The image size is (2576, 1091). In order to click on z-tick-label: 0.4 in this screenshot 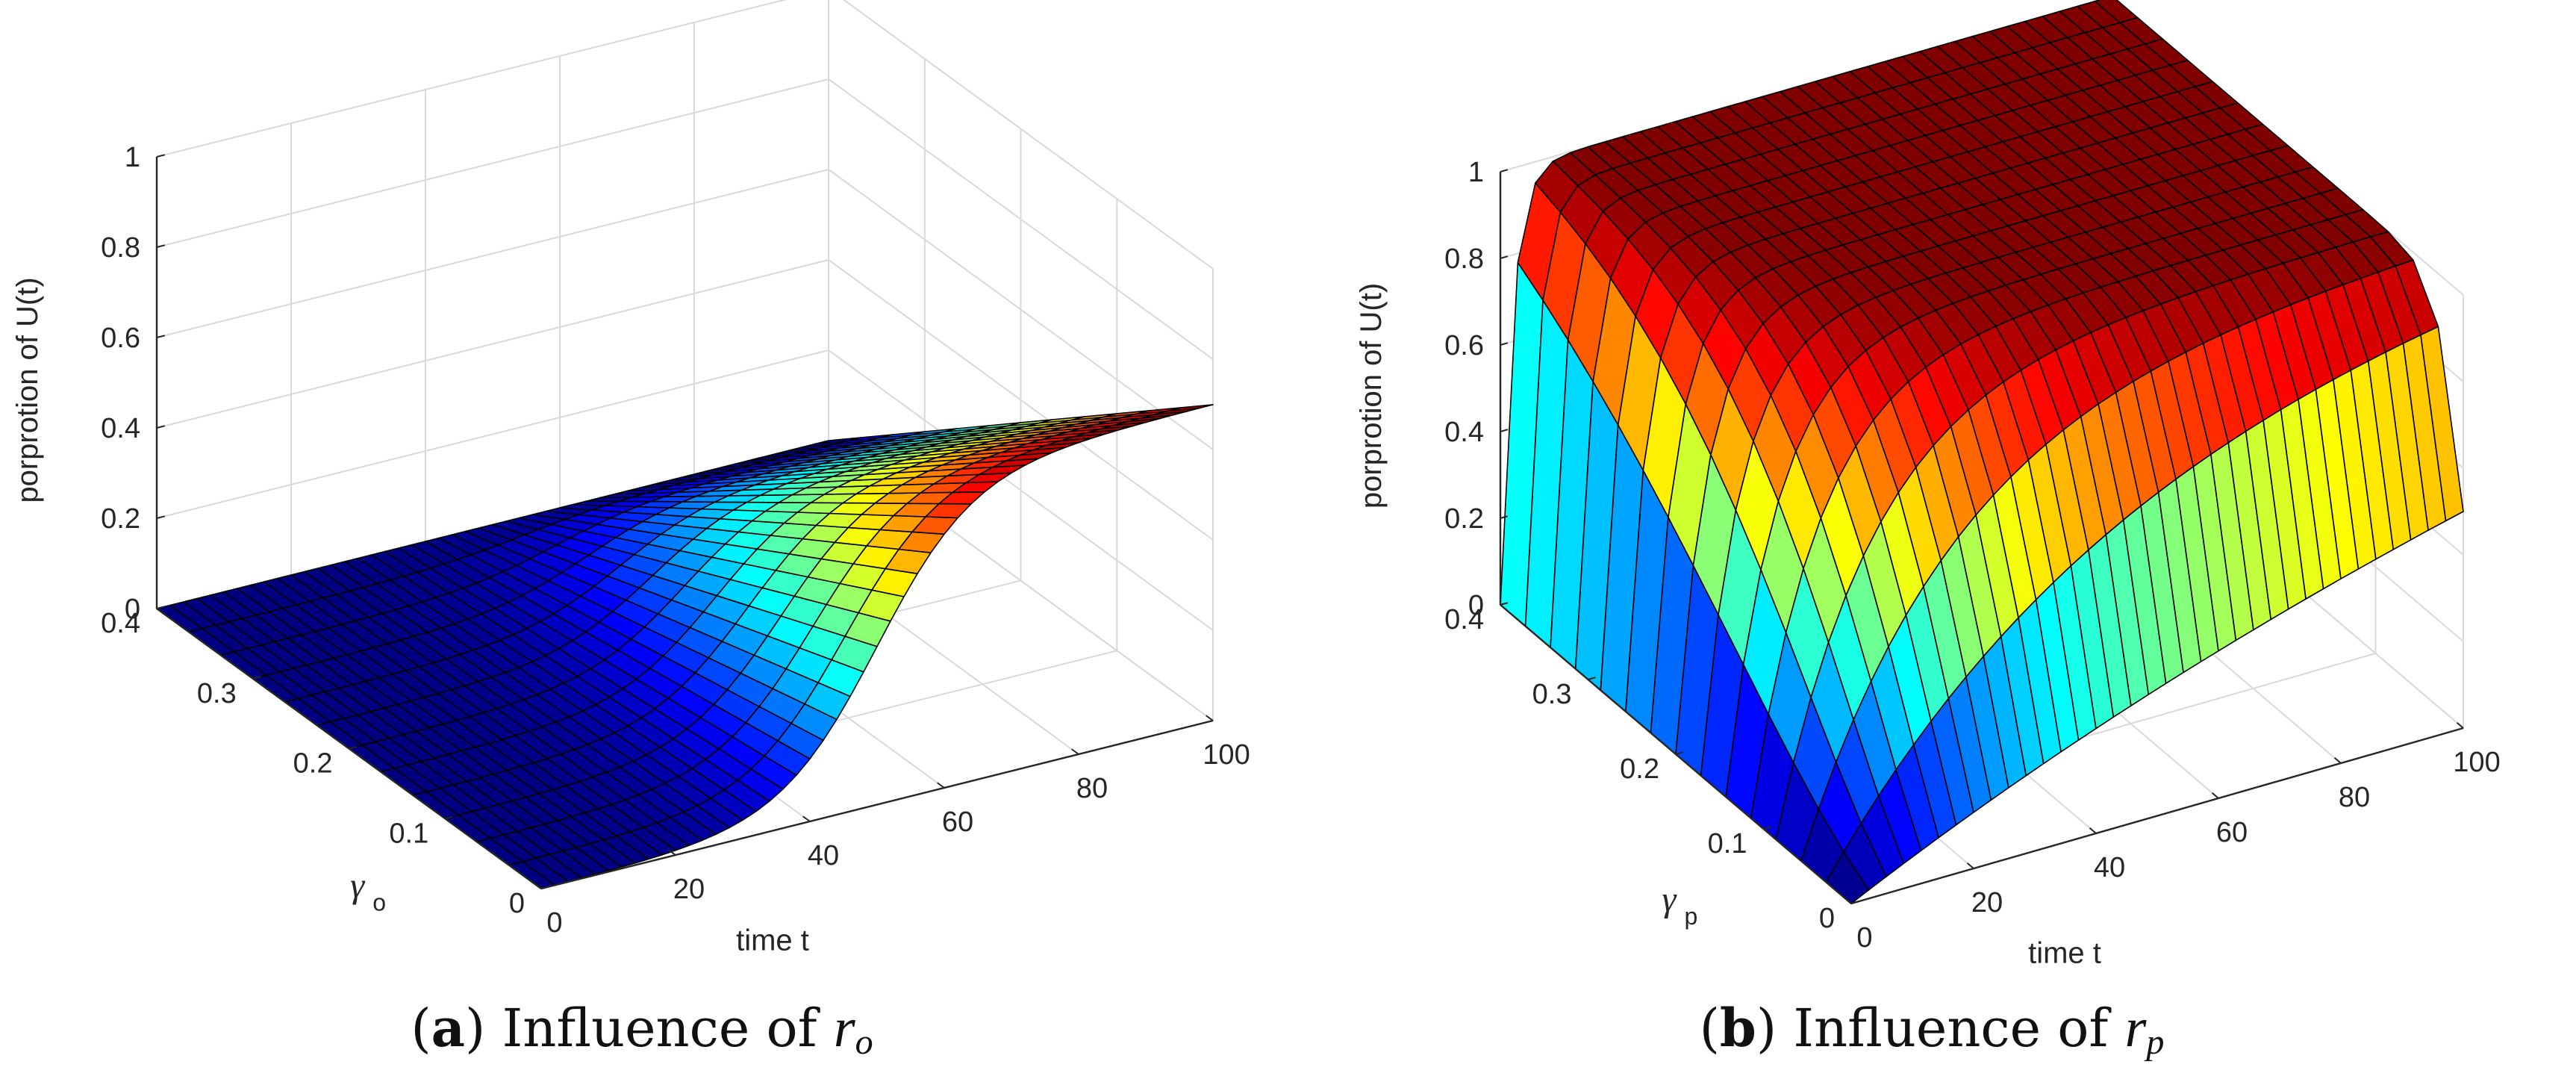, I will do `click(1464, 432)`.